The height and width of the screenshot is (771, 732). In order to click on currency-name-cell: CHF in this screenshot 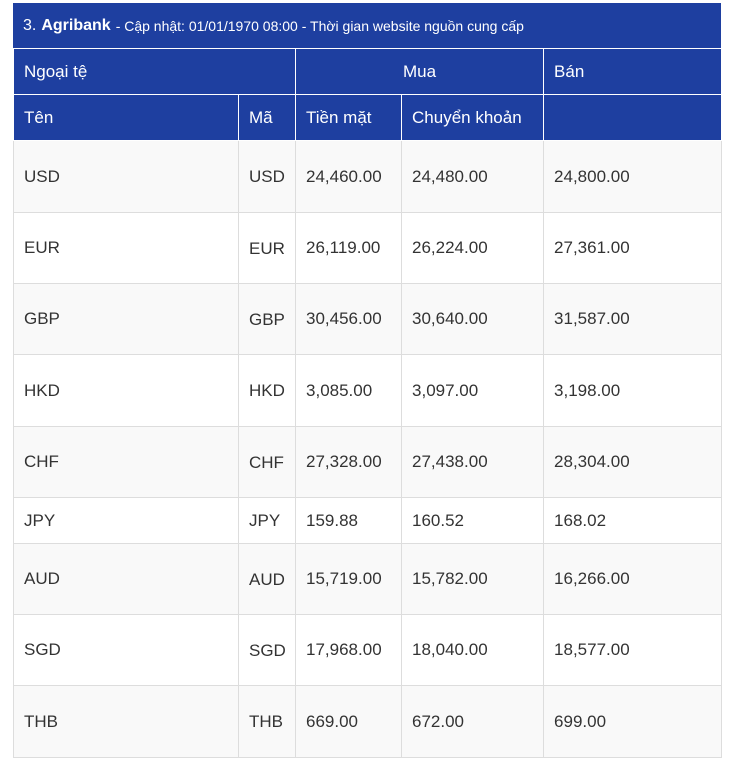, I will do `click(126, 462)`.